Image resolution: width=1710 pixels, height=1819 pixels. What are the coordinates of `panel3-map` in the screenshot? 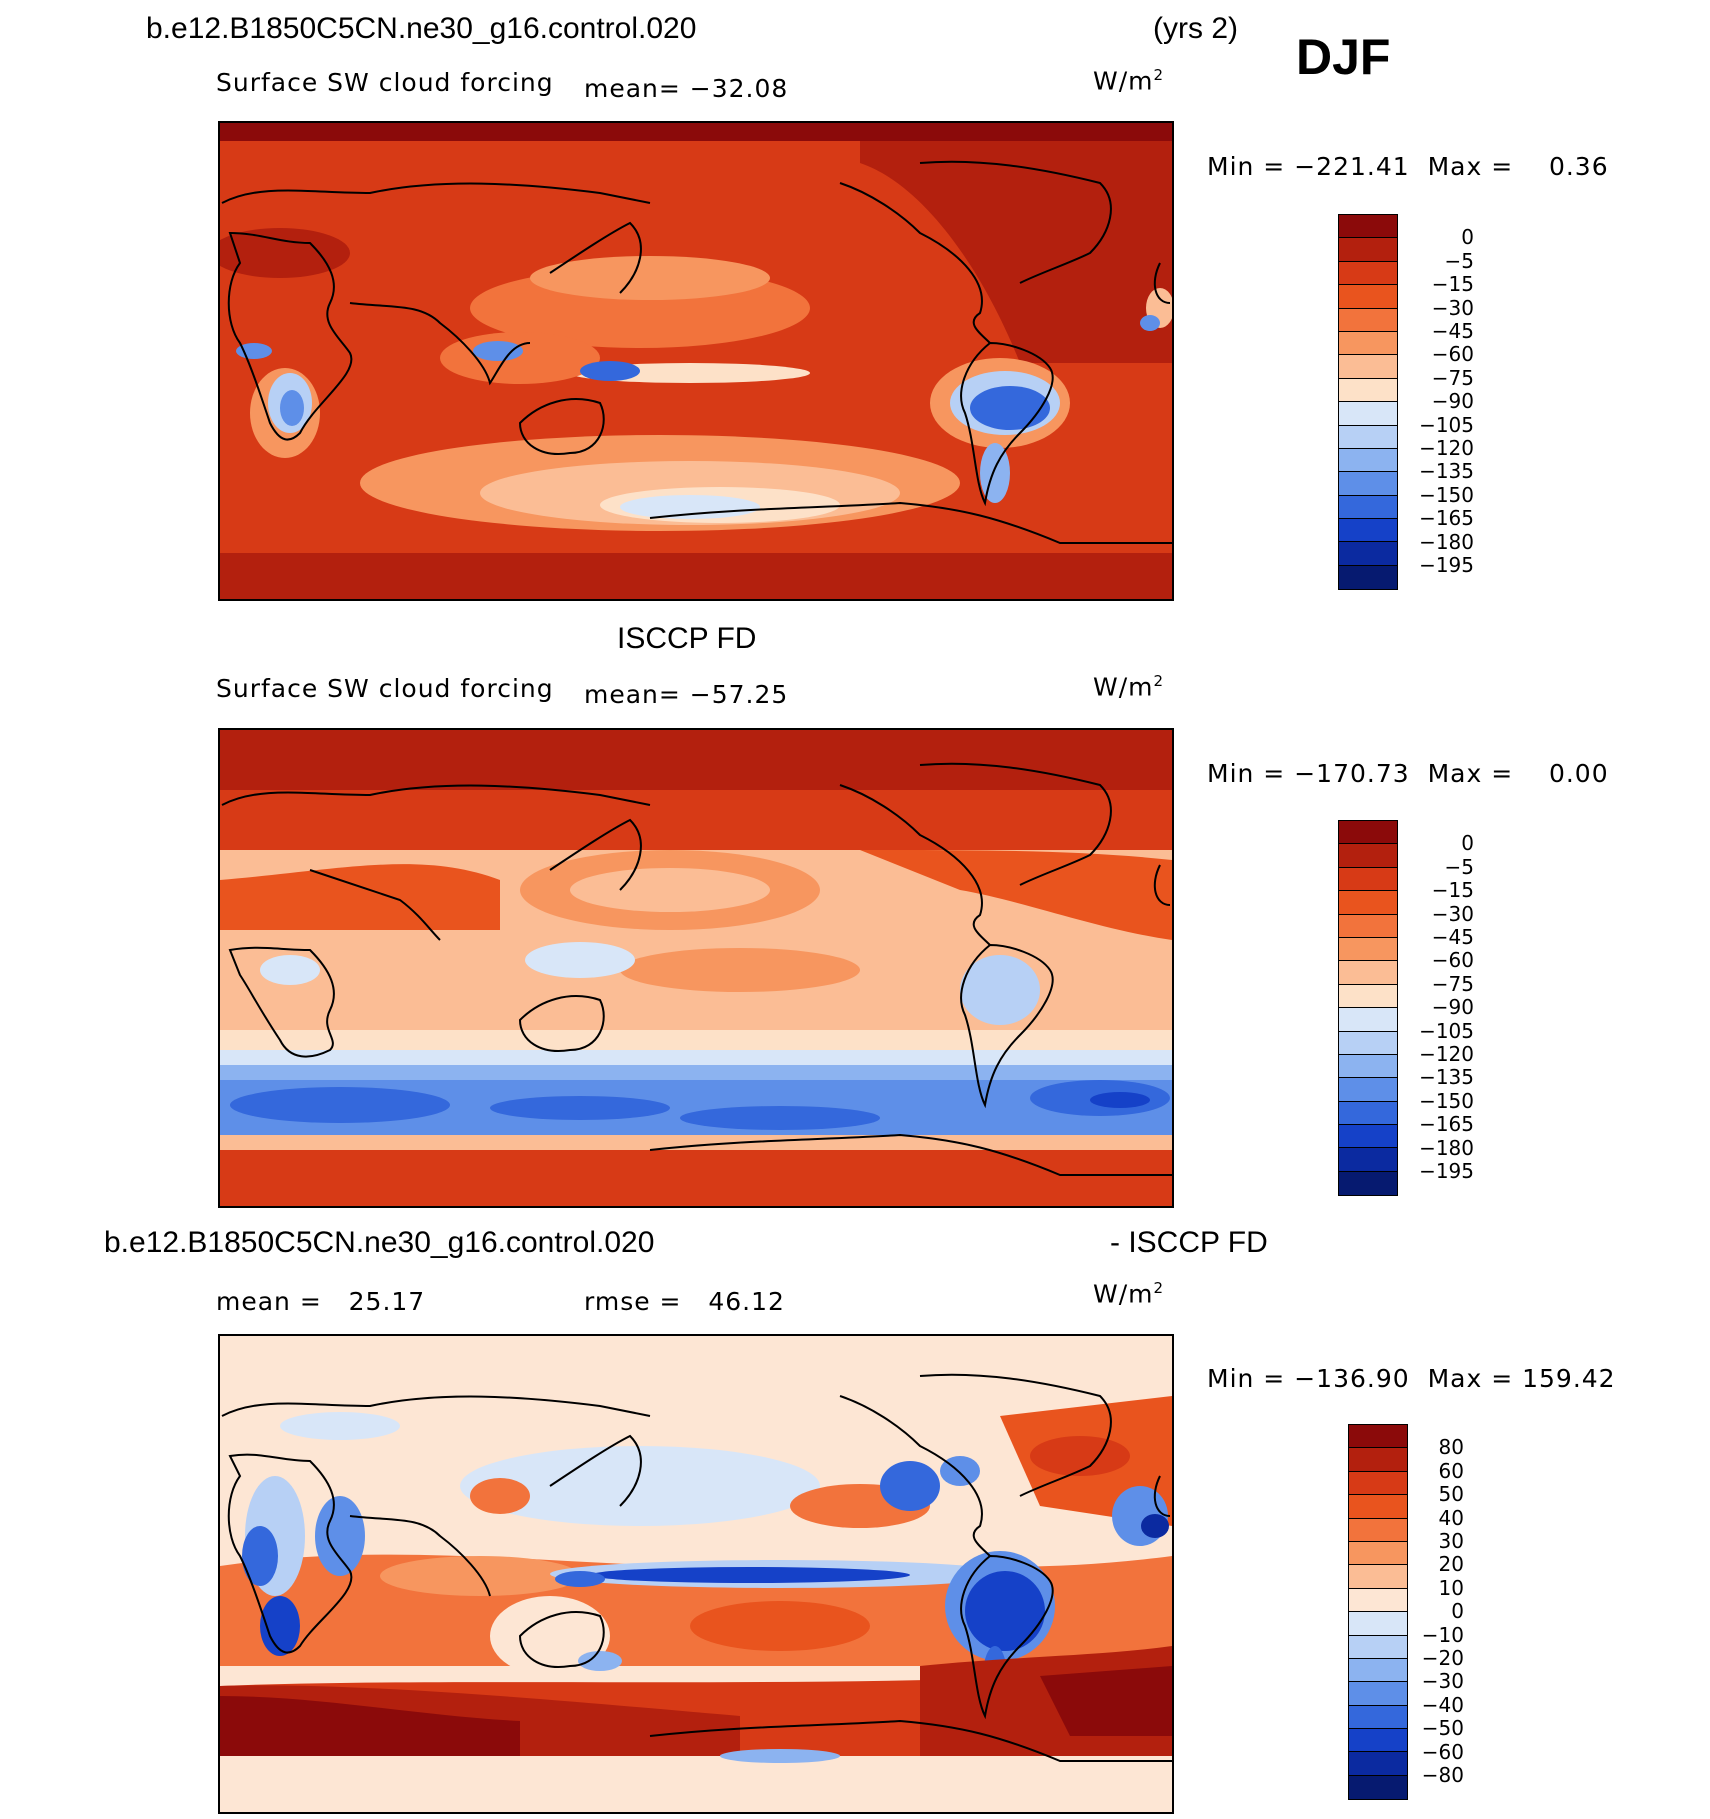 It's located at (696, 1574).